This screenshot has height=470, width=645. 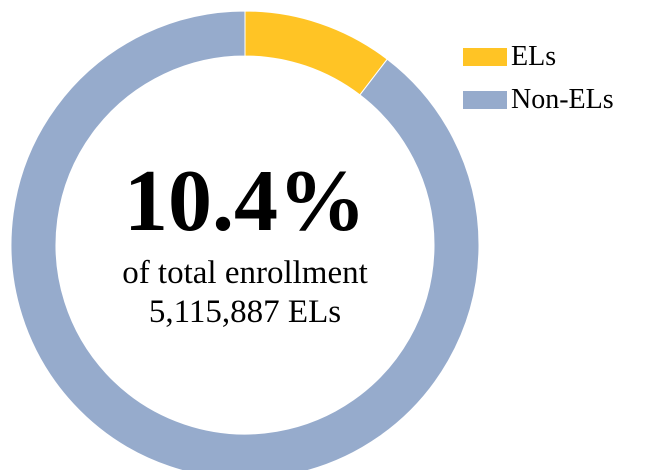 What do you see at coordinates (485, 100) in the screenshot?
I see `legend-swatch-non-els` at bounding box center [485, 100].